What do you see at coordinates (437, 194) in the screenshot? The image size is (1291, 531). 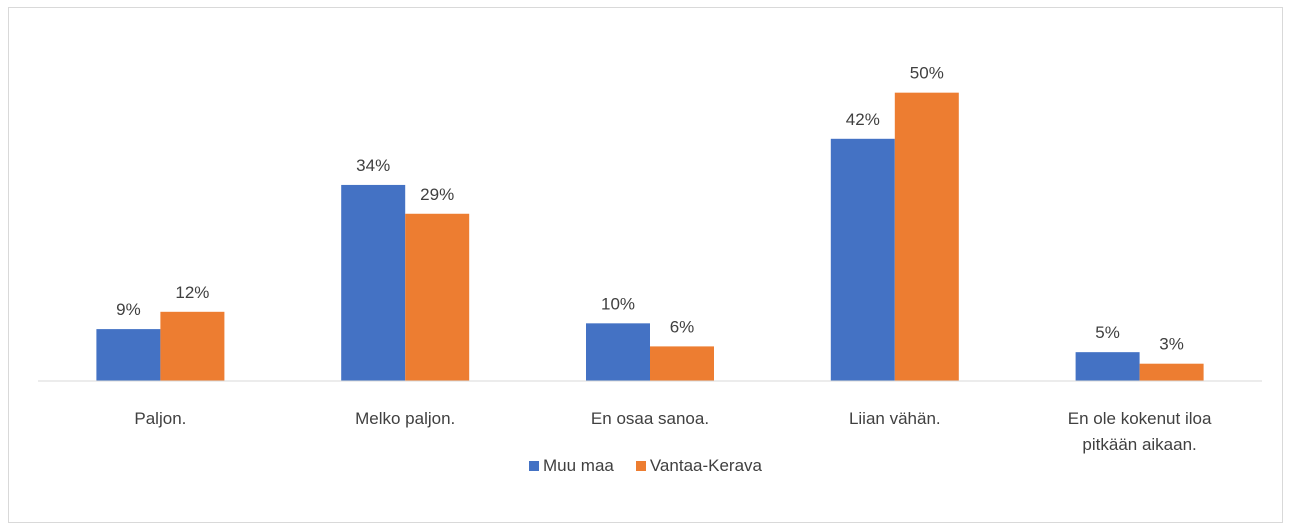 I see `data-label: 29%` at bounding box center [437, 194].